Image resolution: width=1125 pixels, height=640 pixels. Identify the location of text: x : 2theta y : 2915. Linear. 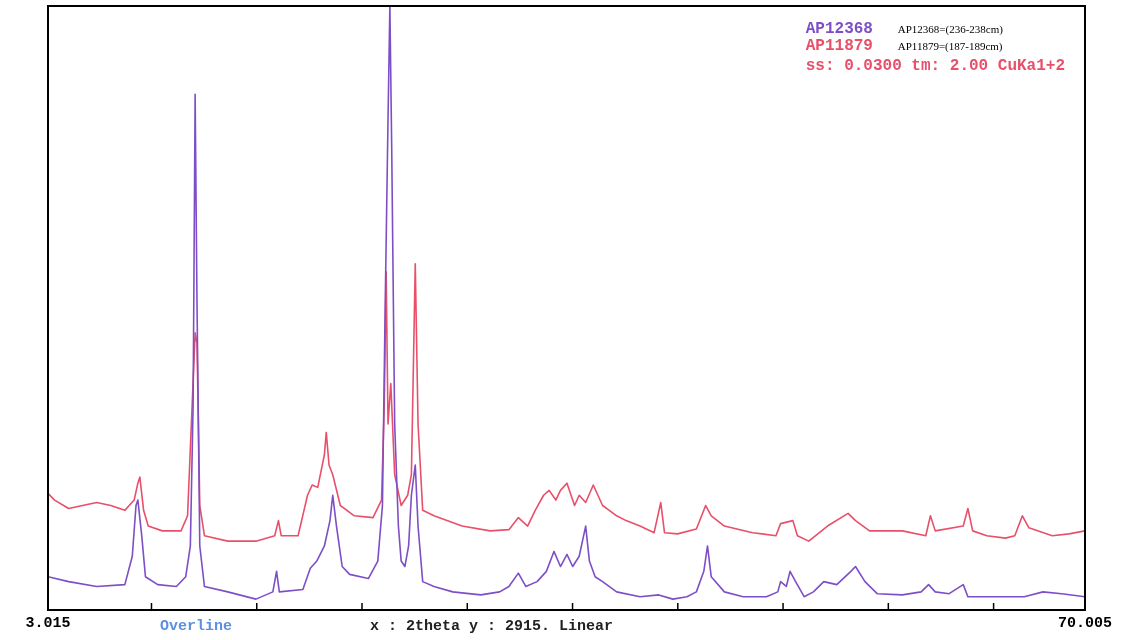
(492, 626).